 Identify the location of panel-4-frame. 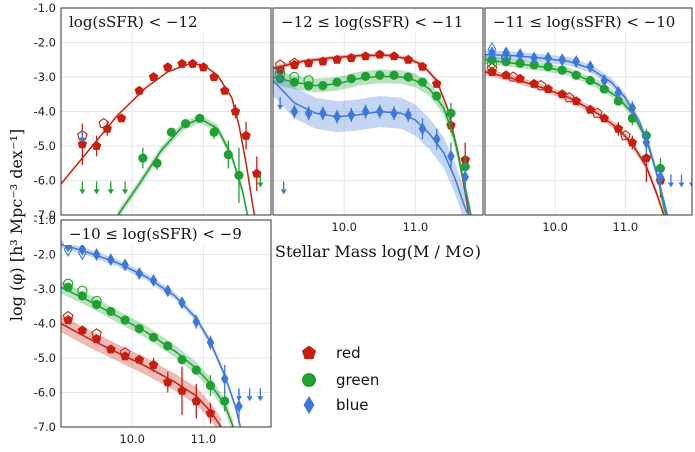
(166, 323).